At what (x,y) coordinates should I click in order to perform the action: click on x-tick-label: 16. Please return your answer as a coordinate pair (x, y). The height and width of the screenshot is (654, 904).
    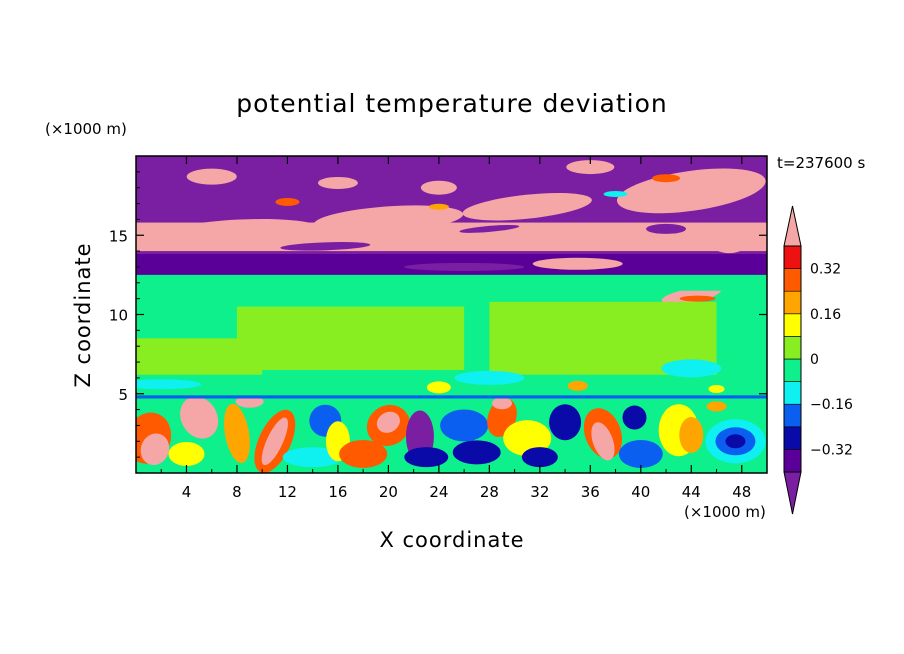
    Looking at the image, I should click on (337, 492).